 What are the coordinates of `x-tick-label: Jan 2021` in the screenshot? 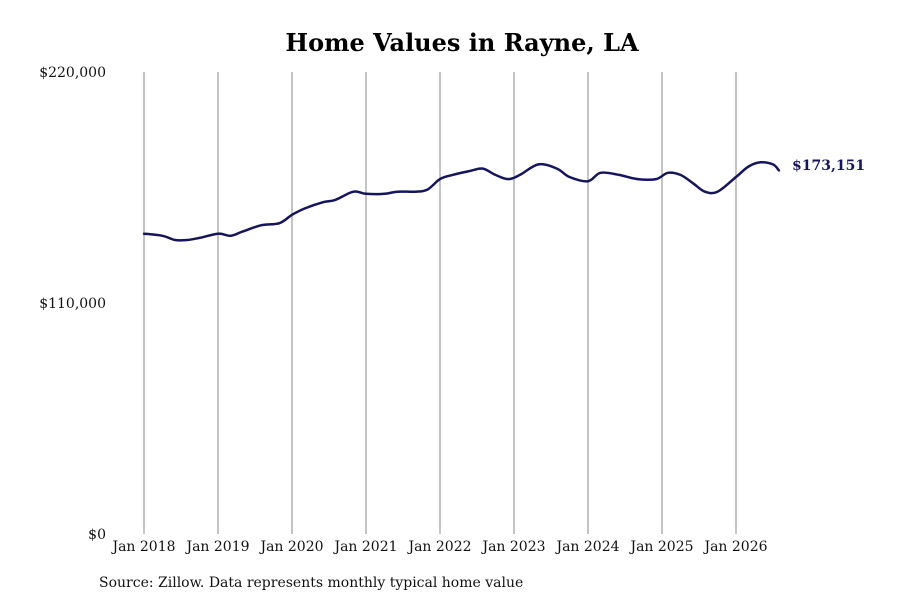 It's located at (364, 547).